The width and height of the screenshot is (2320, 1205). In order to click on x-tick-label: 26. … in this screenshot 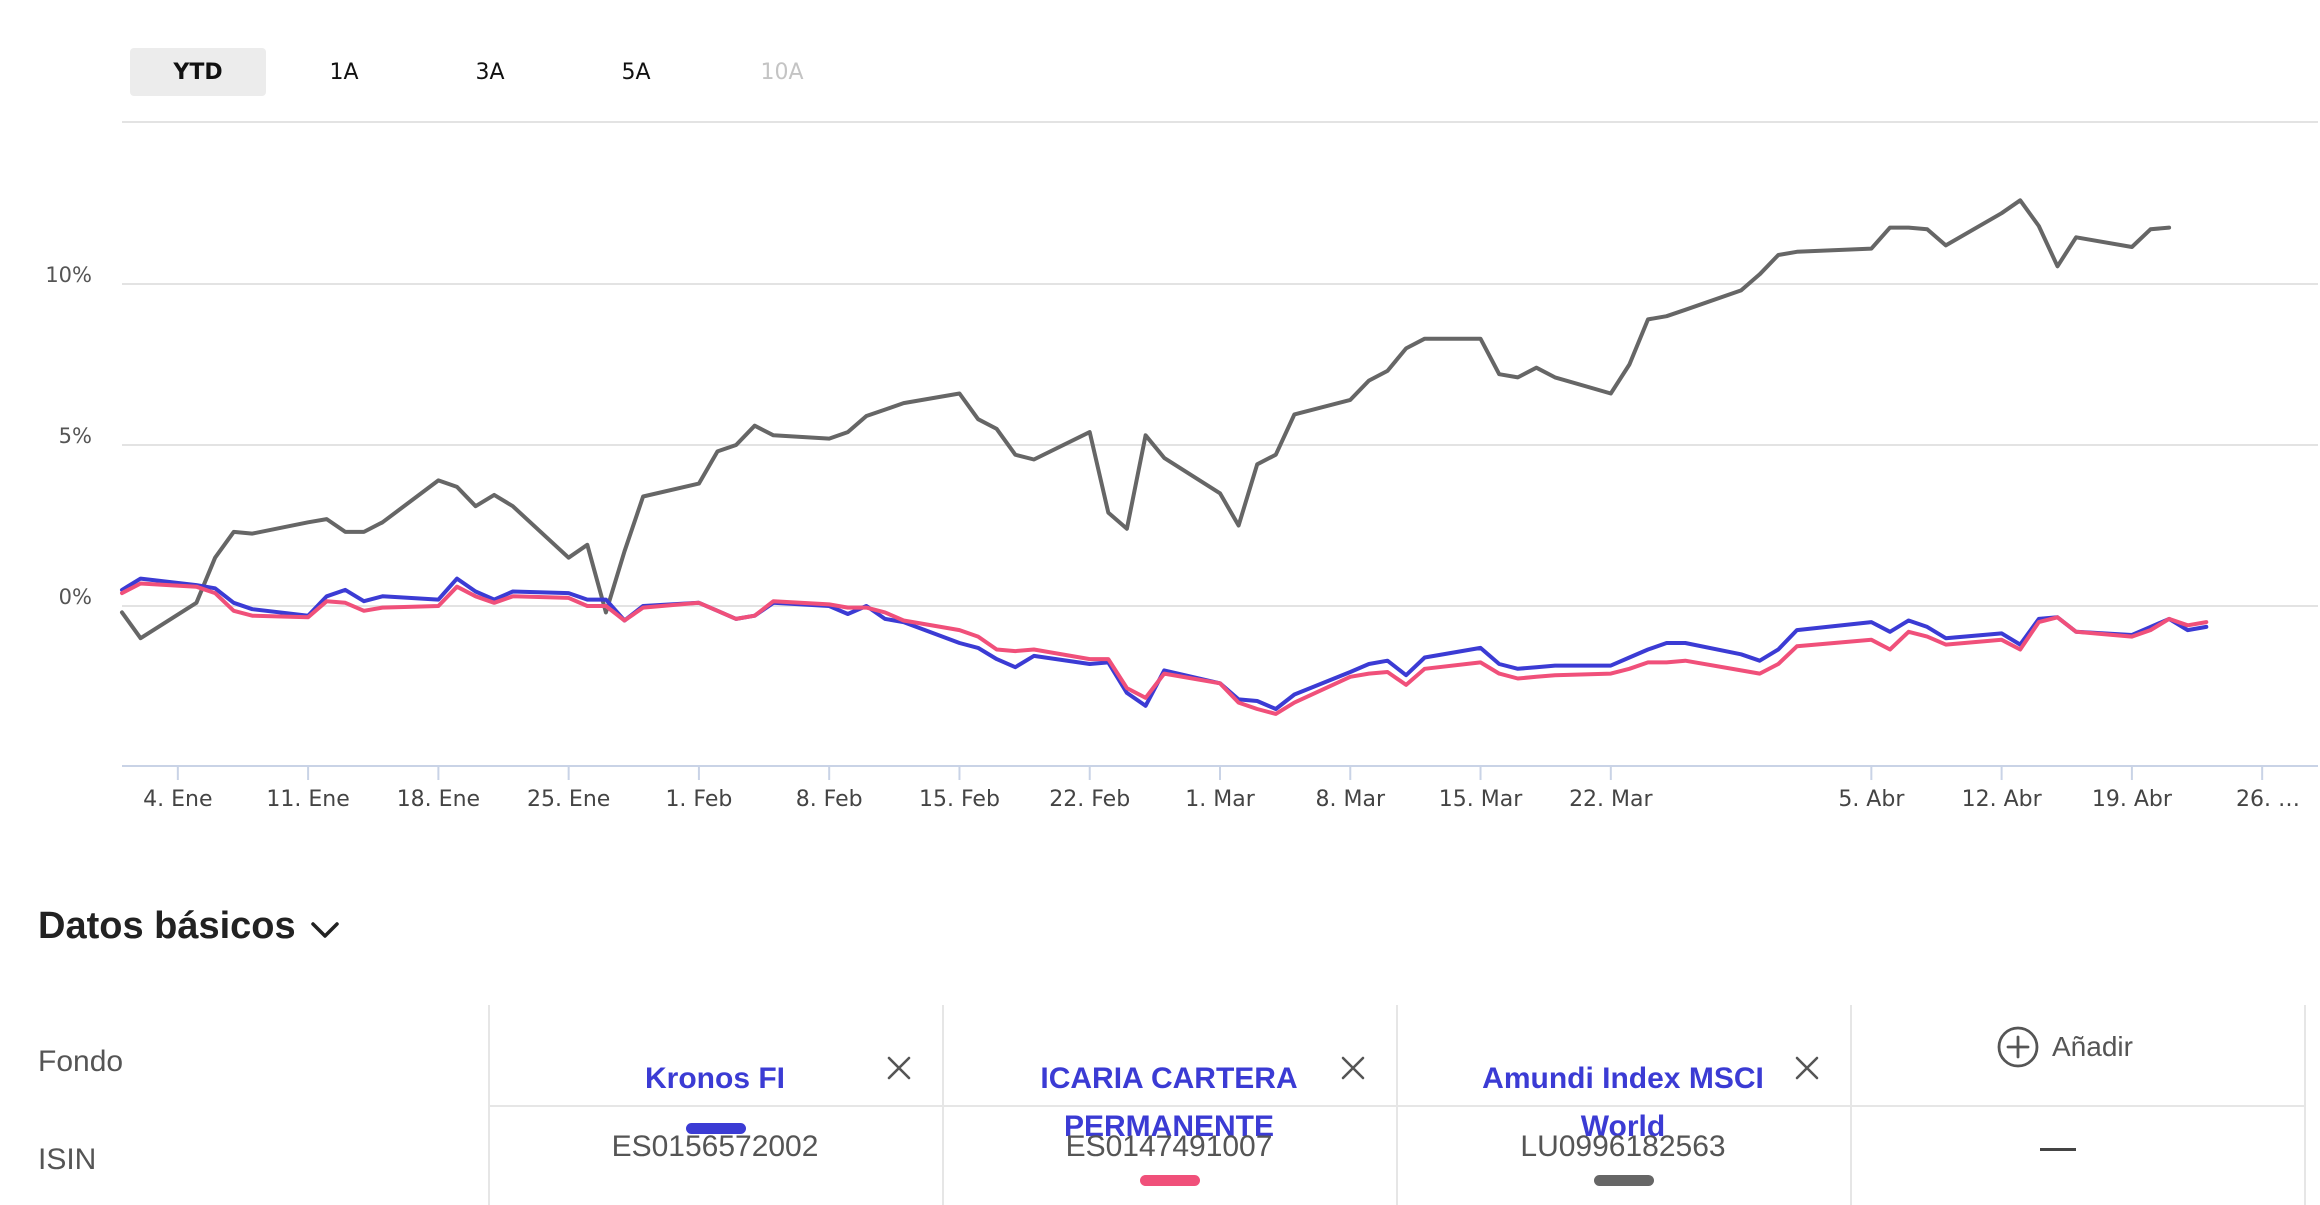, I will do `click(2268, 799)`.